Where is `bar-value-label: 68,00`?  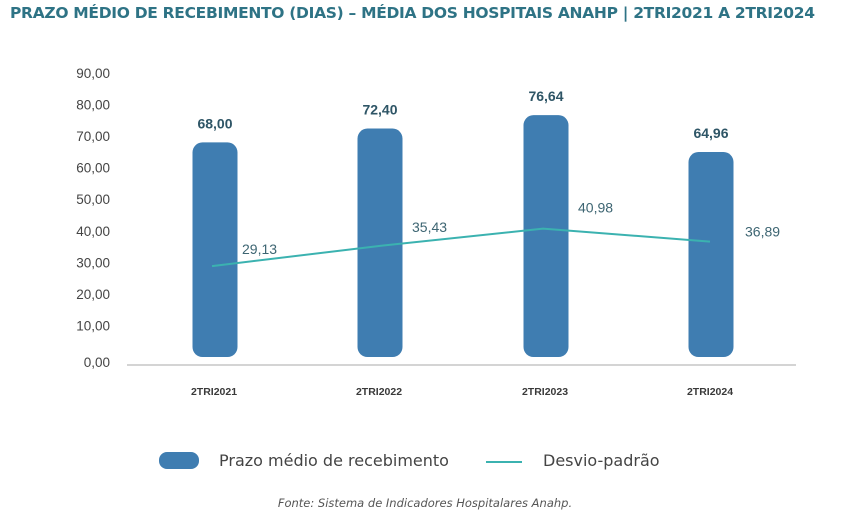 bar-value-label: 68,00 is located at coordinates (214, 123).